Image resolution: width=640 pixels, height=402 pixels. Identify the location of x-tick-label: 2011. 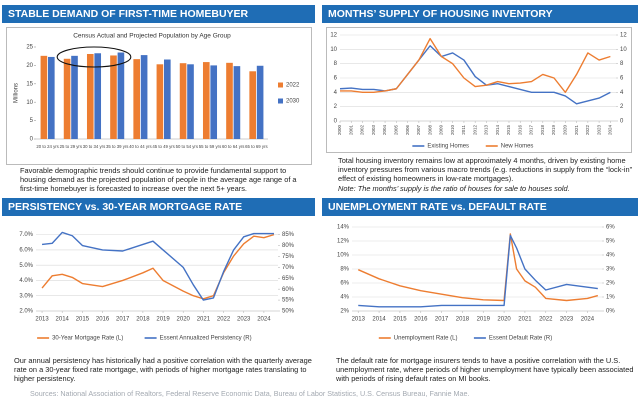
(463, 130).